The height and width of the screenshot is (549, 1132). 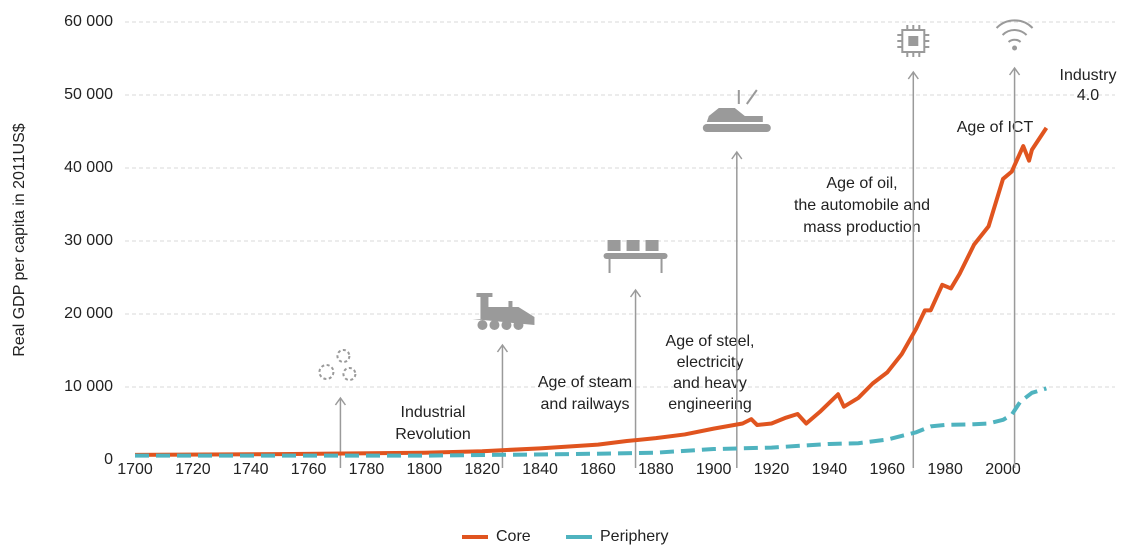 What do you see at coordinates (945, 469) in the screenshot?
I see `x-tick-label: 1980` at bounding box center [945, 469].